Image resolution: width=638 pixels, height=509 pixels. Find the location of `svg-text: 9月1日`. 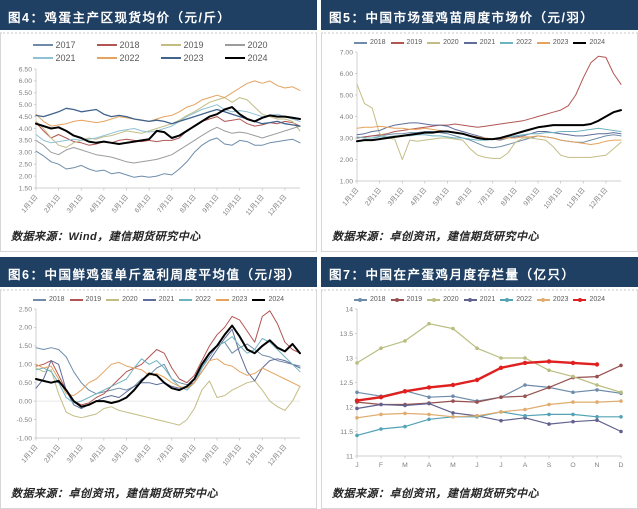

svg-text: 9月1日 is located at coordinates (210, 453).